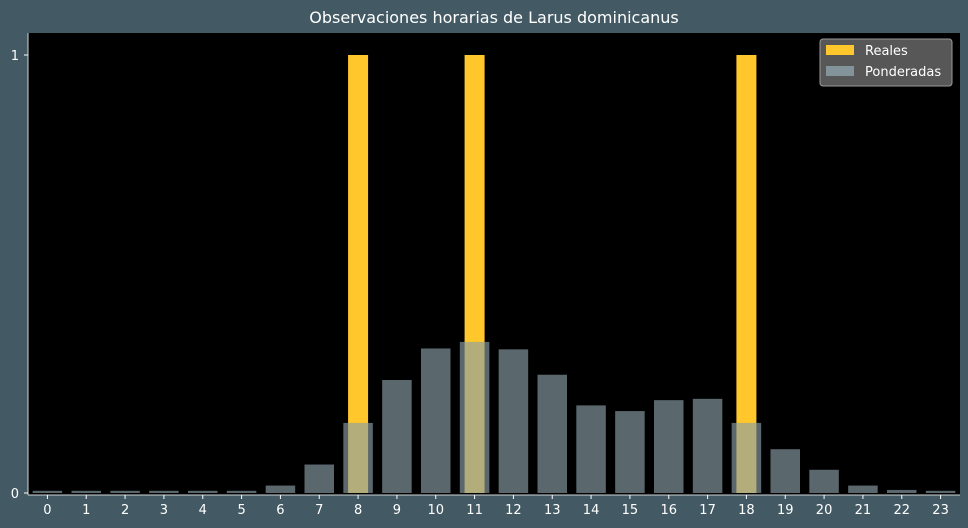  What do you see at coordinates (630, 510) in the screenshot?
I see `x-tick-label: 15` at bounding box center [630, 510].